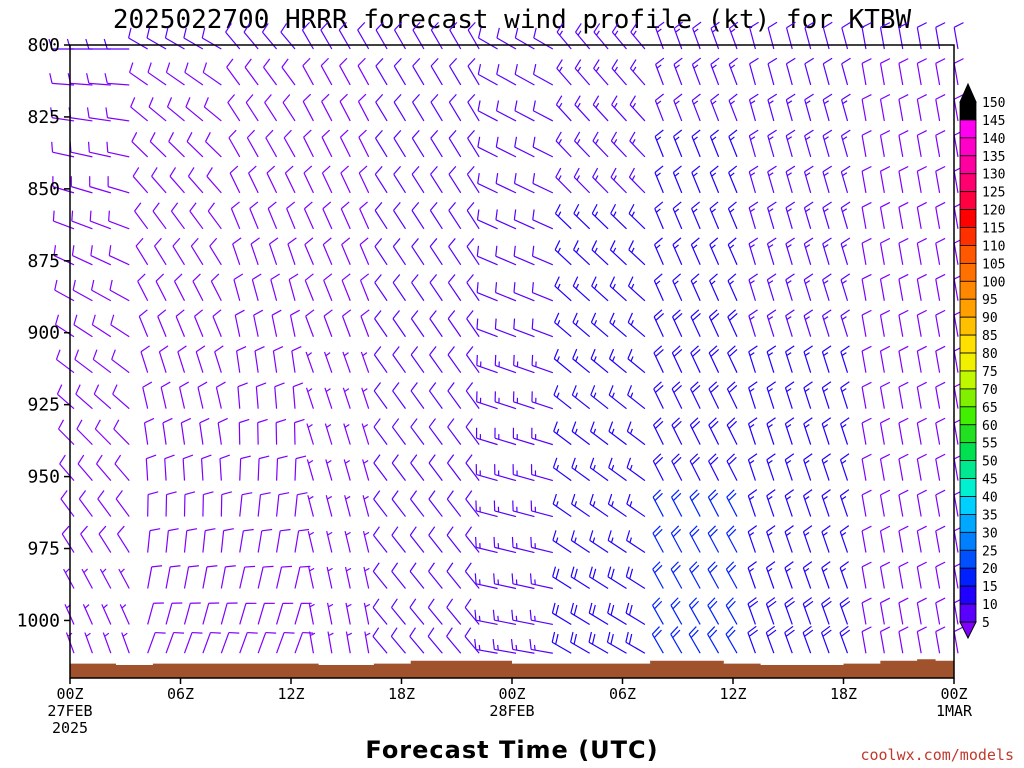 This screenshot has height=768, width=1024. Describe the element at coordinates (563, 144) in the screenshot. I see `wind-barb-h27-p837.5` at that location.